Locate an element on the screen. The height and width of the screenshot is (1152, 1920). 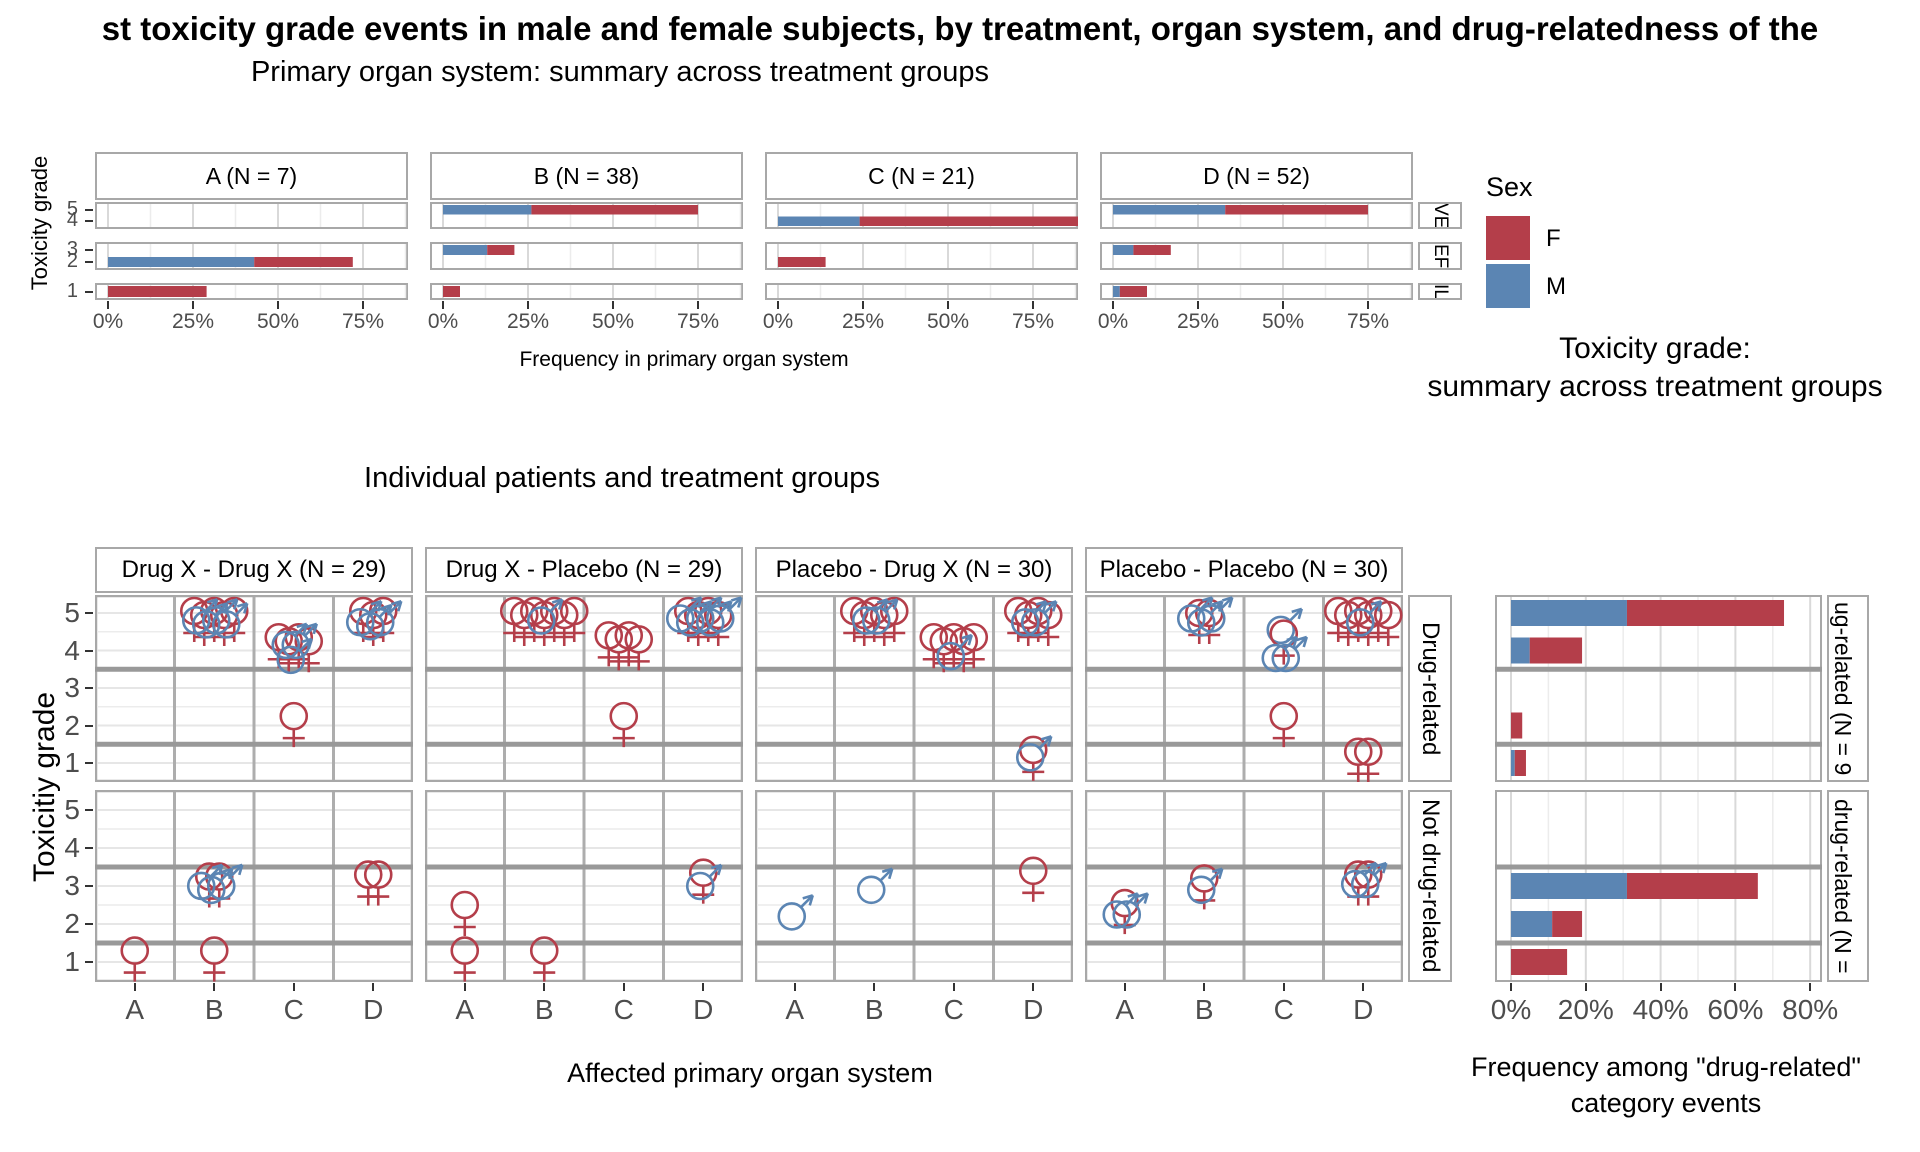
middle-x-tick-label: D is located at coordinates (1363, 1009).